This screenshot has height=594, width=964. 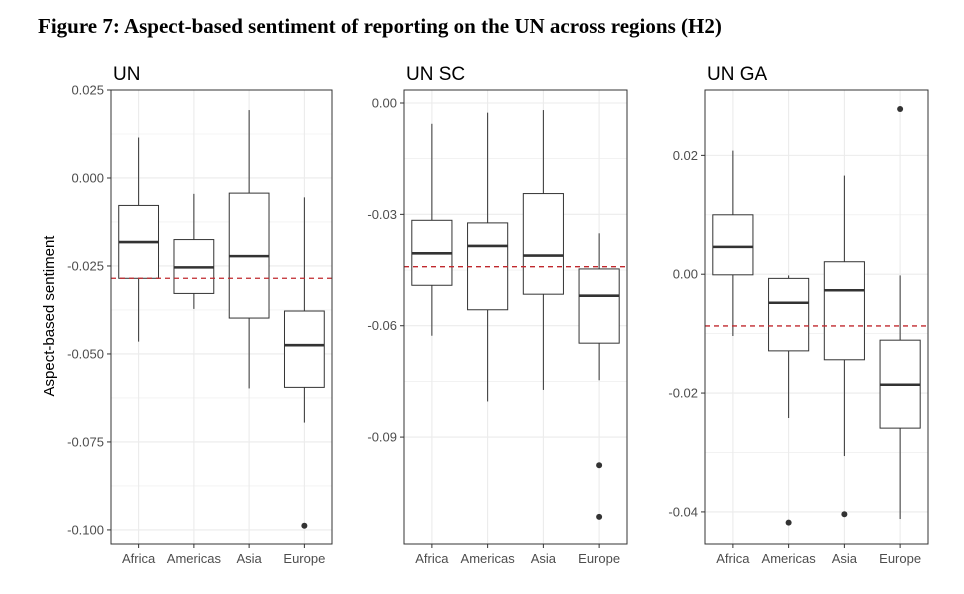 What do you see at coordinates (49, 316) in the screenshot?
I see `y-axis-label: Aspect-based sentiment` at bounding box center [49, 316].